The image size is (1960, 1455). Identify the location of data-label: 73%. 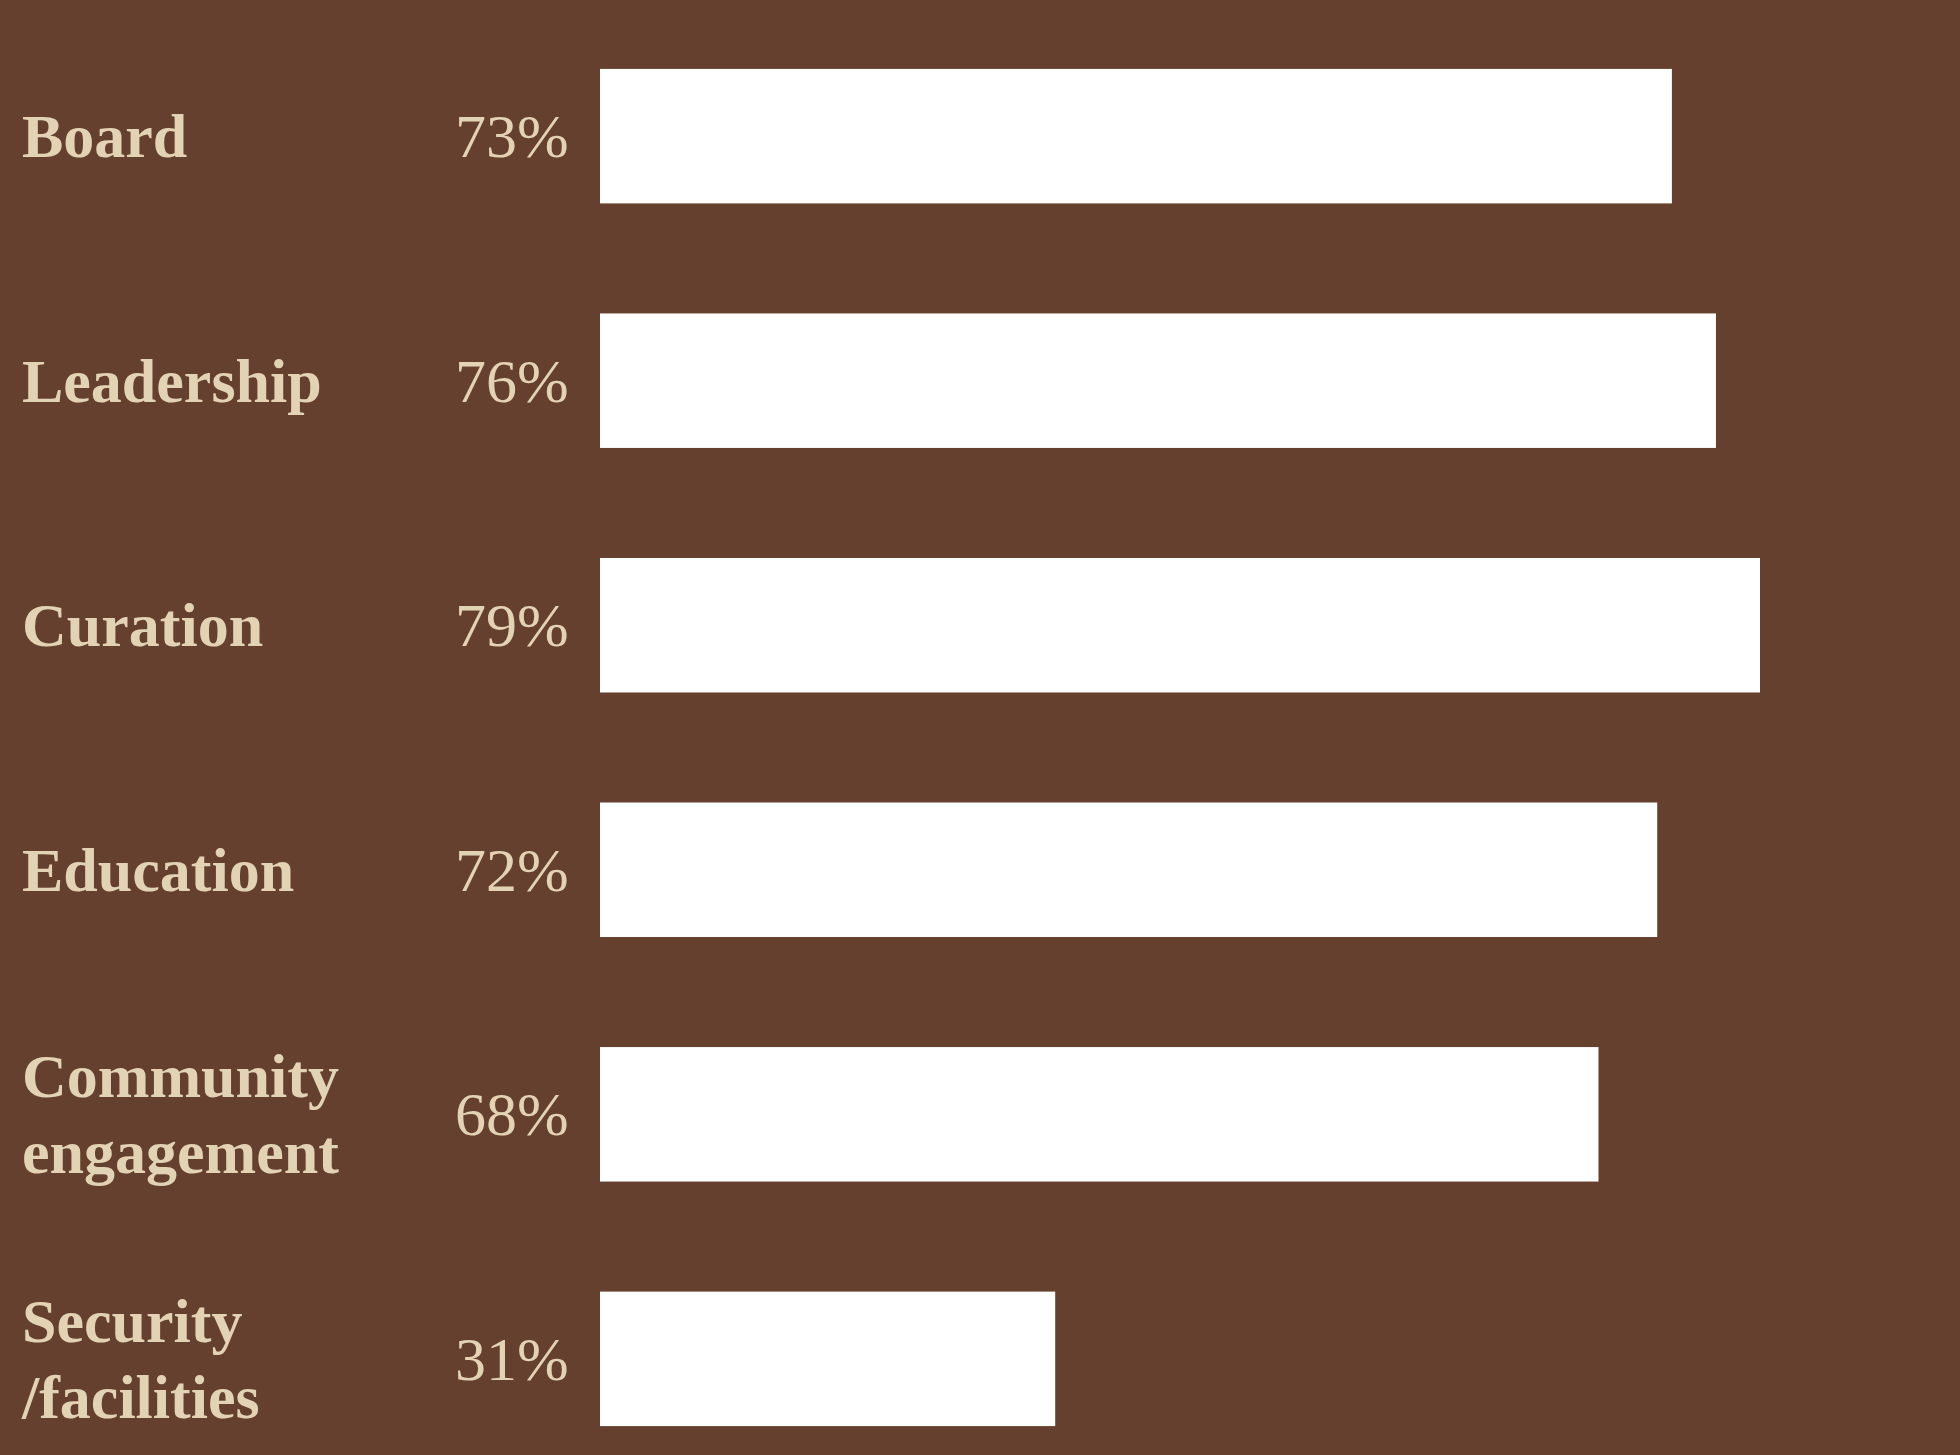
(512, 136).